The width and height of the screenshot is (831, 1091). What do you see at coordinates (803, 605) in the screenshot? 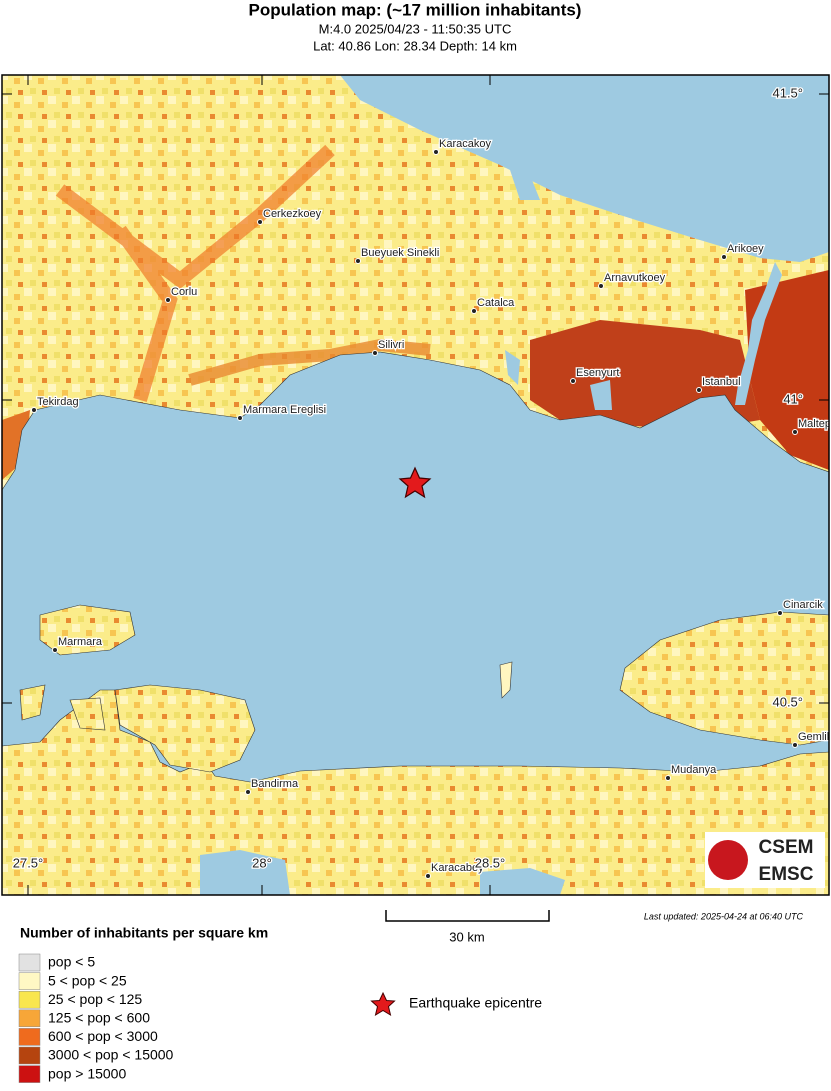
I see `place-label: Cinarcik` at bounding box center [803, 605].